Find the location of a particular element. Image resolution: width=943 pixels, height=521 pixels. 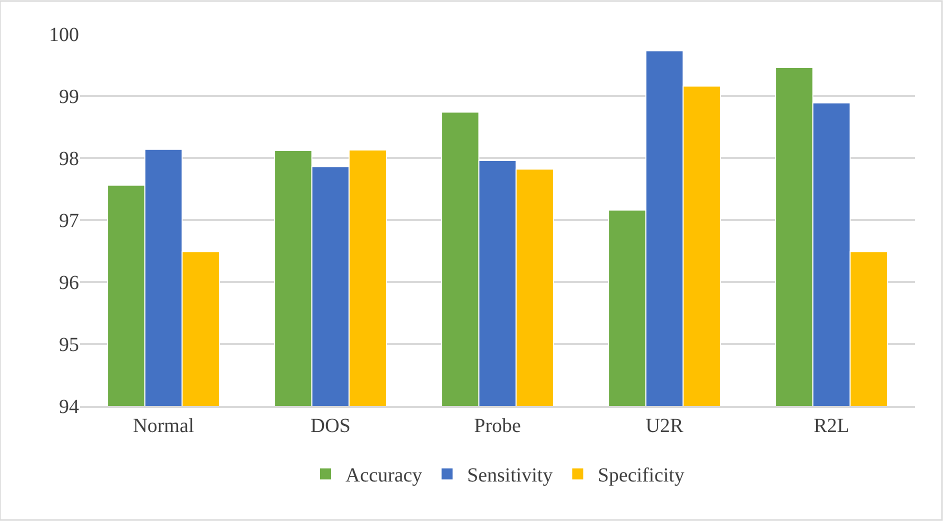

y-tick-label: 95 is located at coordinates (69, 345).